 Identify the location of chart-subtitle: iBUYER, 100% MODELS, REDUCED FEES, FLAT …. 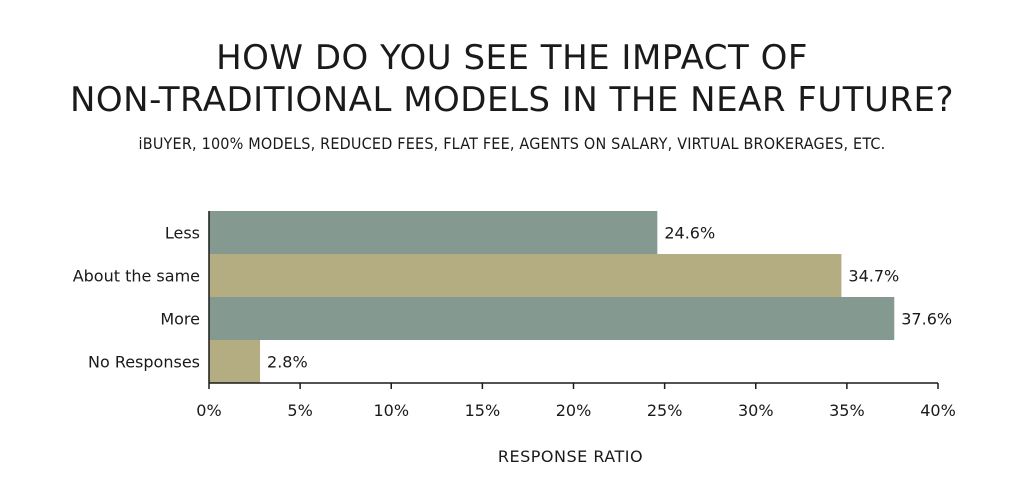
(512, 143).